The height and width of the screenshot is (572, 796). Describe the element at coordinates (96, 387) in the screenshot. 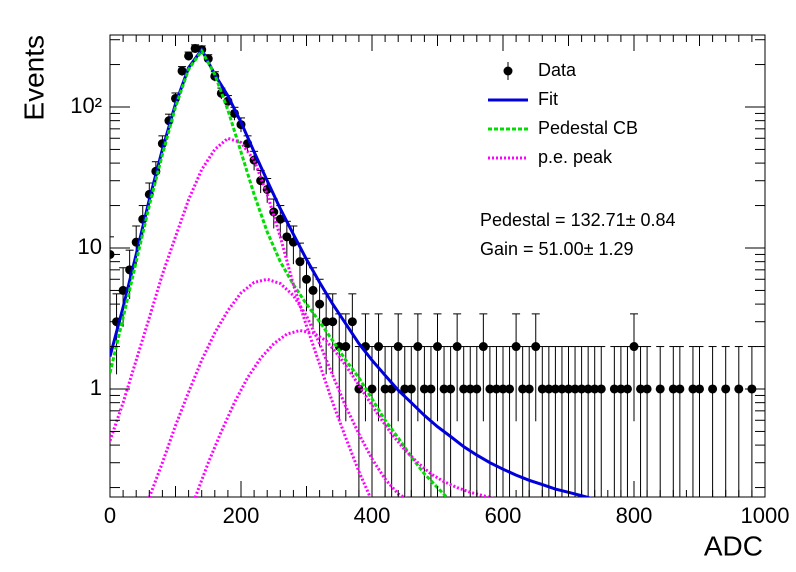

I see `y-tick-label: 1` at that location.